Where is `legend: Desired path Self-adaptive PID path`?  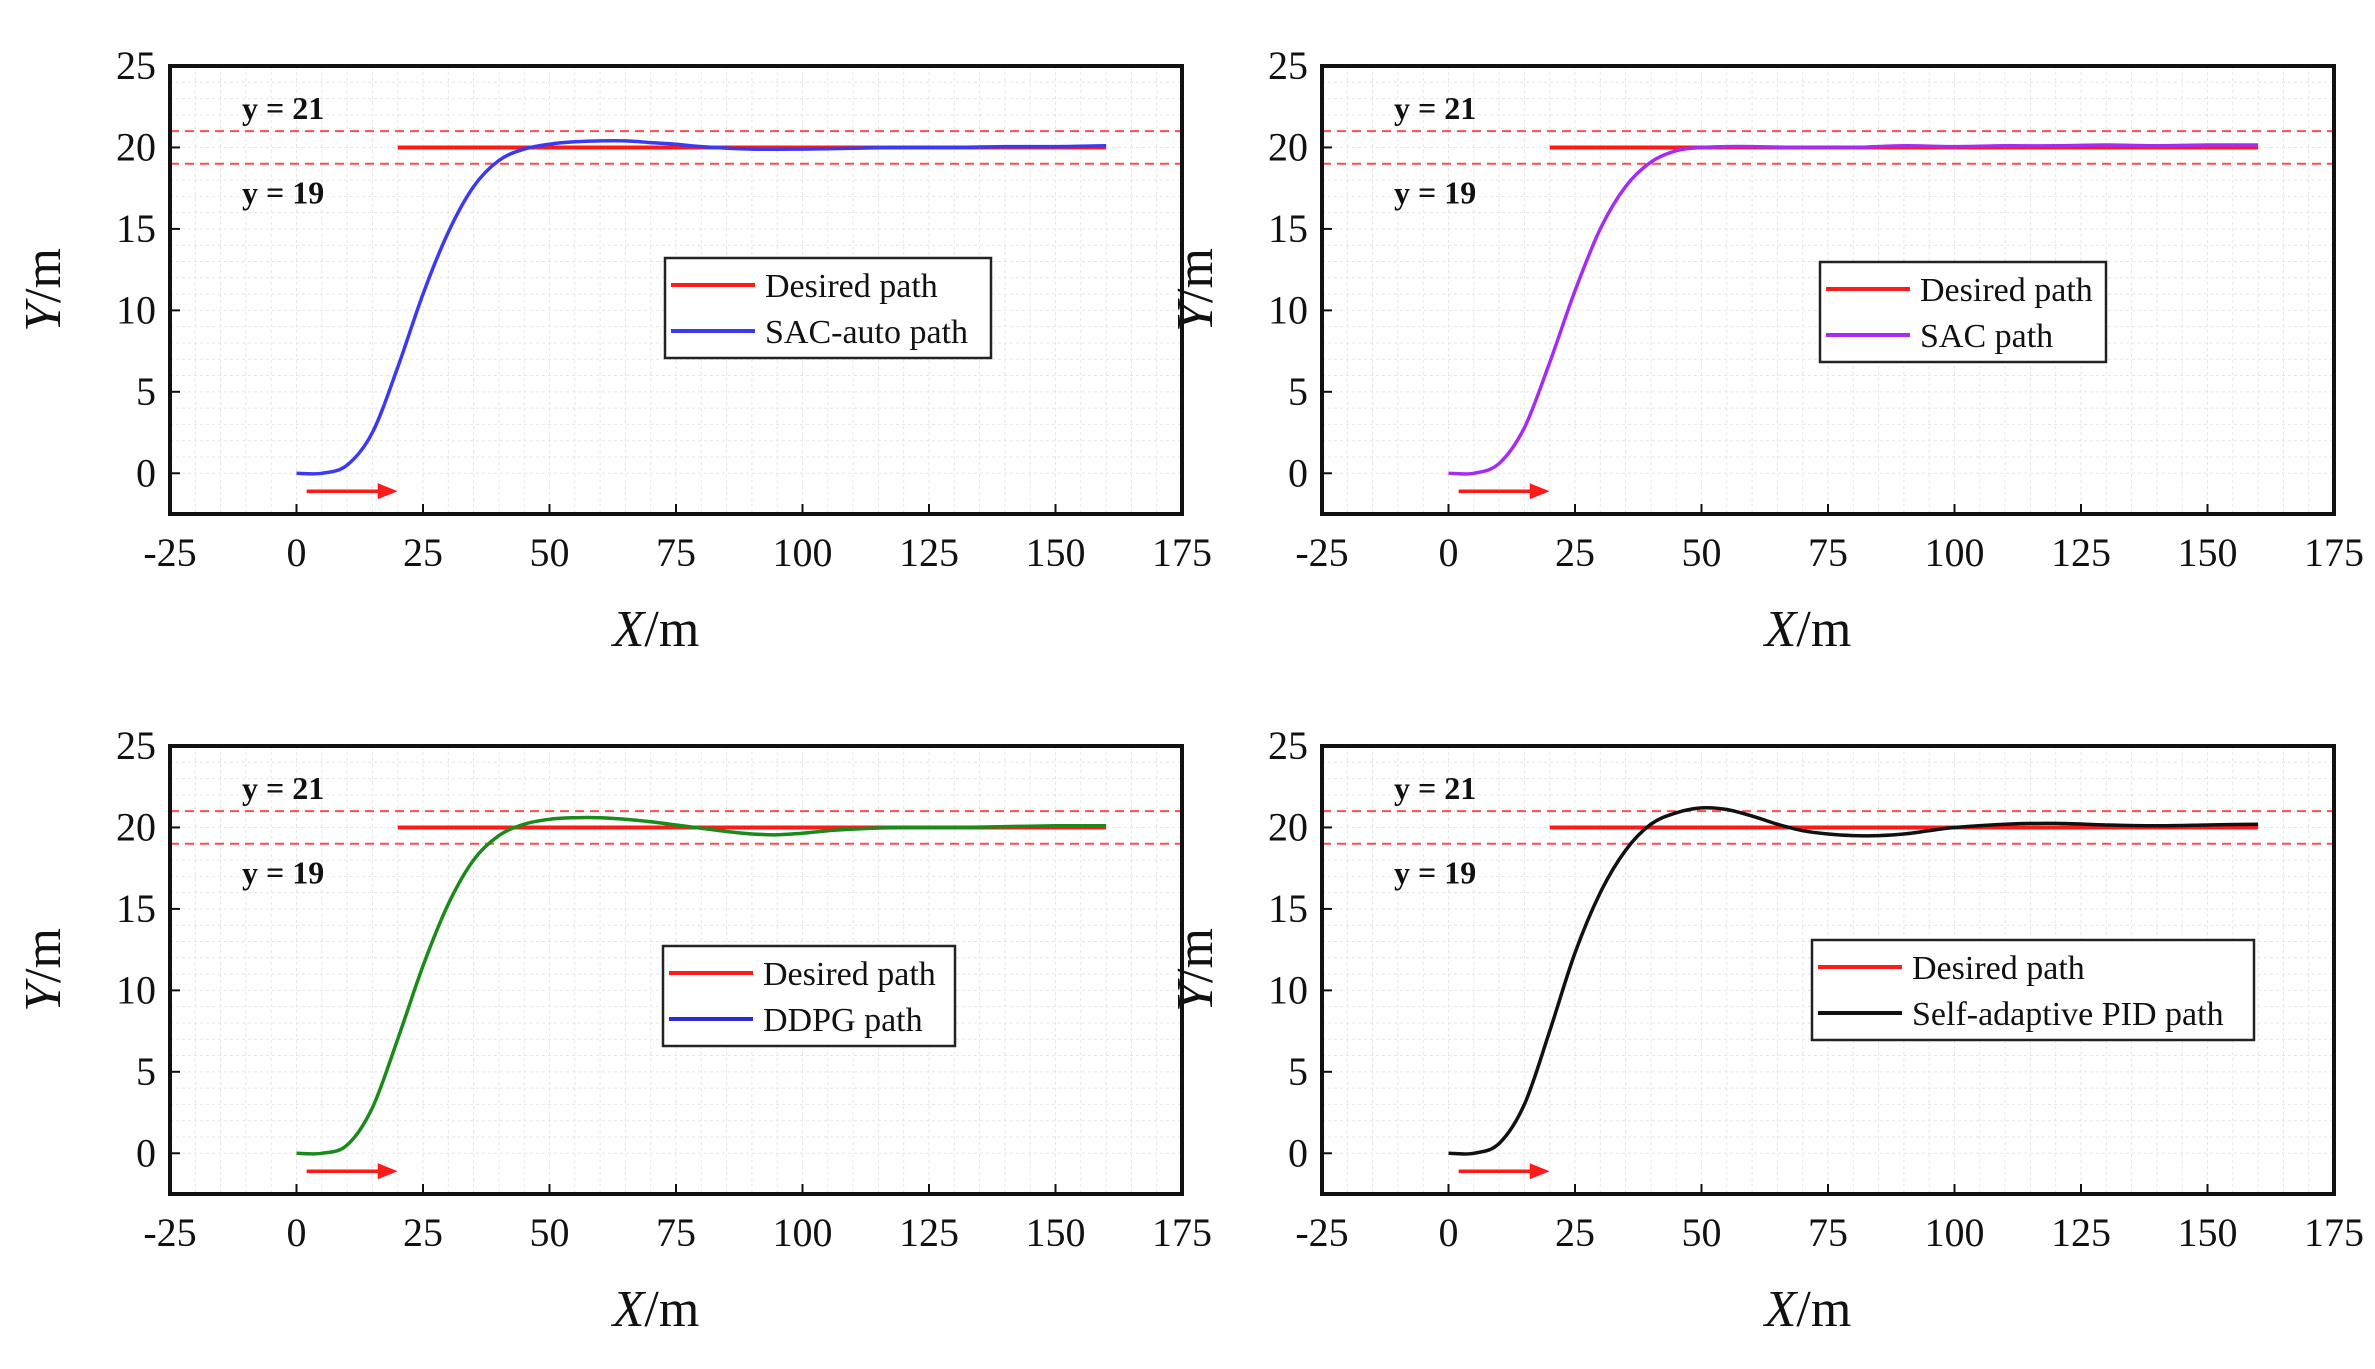 legend: Desired path Self-adaptive PID path is located at coordinates (2033, 990).